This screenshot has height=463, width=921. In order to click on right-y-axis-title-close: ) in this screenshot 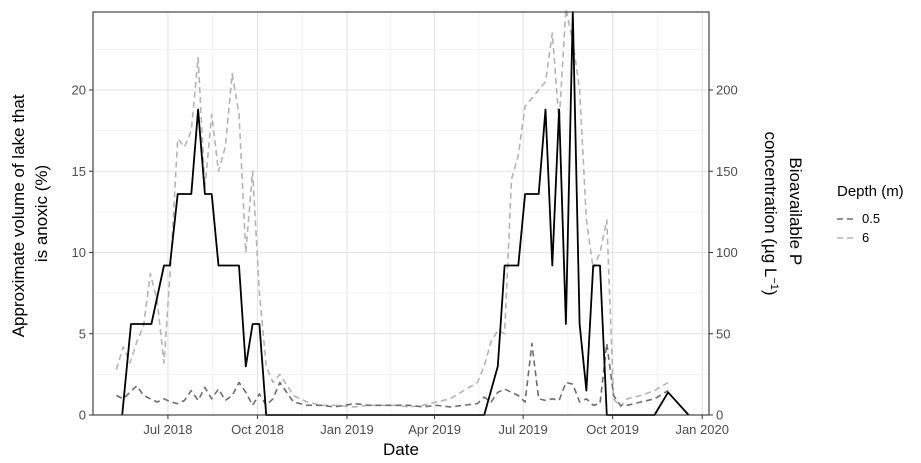, I will do `click(770, 293)`.